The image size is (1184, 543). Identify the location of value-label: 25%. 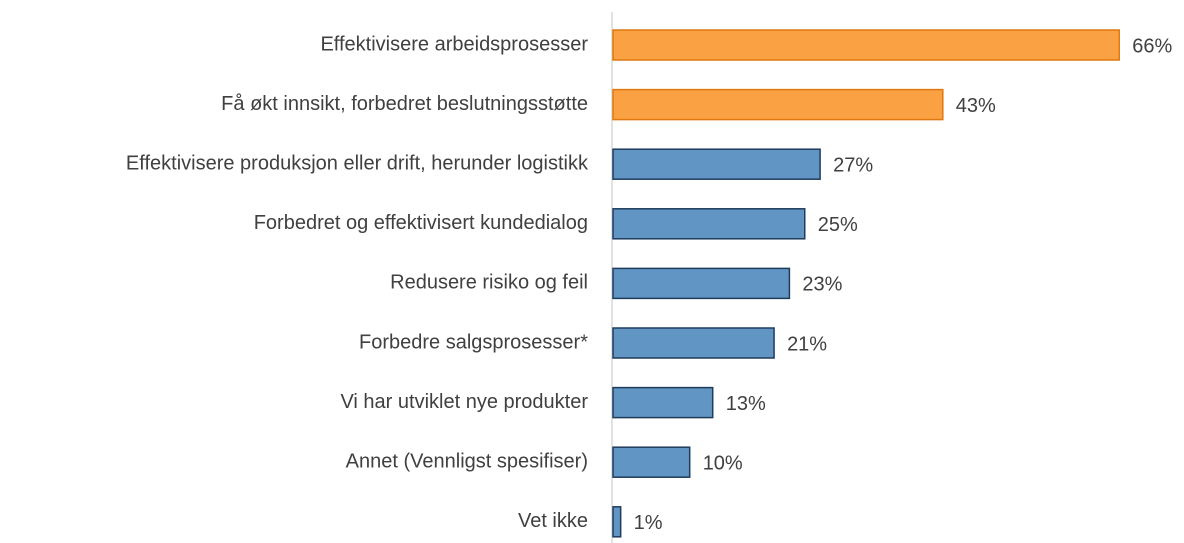
(838, 225).